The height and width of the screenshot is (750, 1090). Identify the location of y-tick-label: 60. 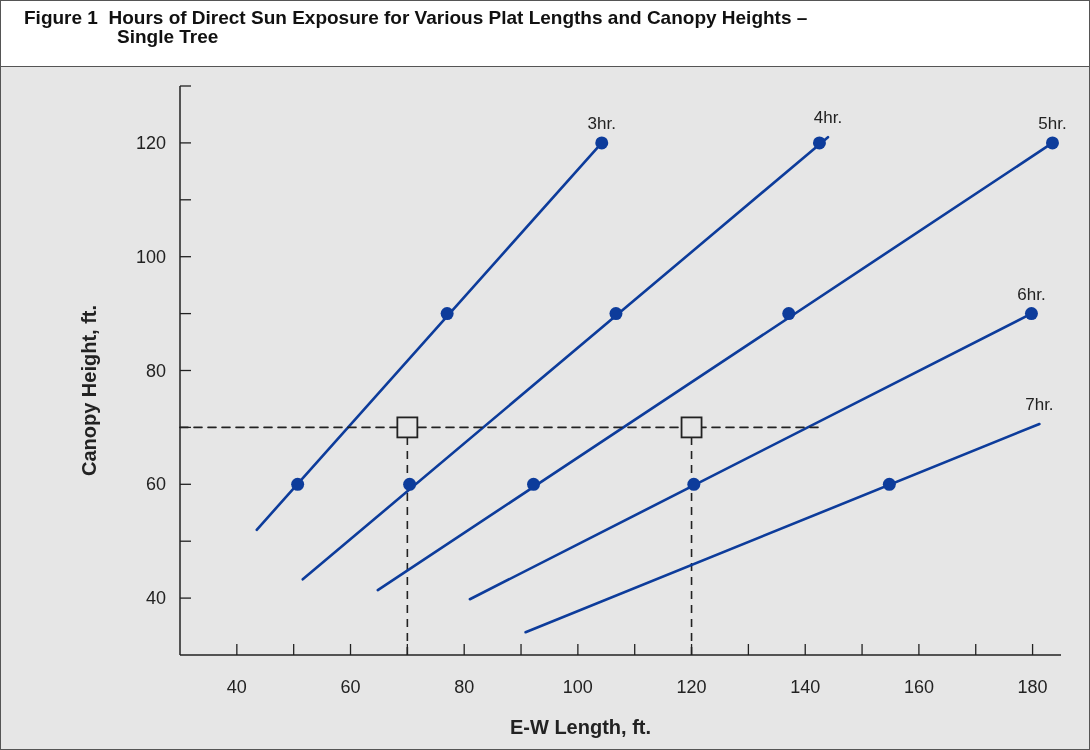
(155, 484).